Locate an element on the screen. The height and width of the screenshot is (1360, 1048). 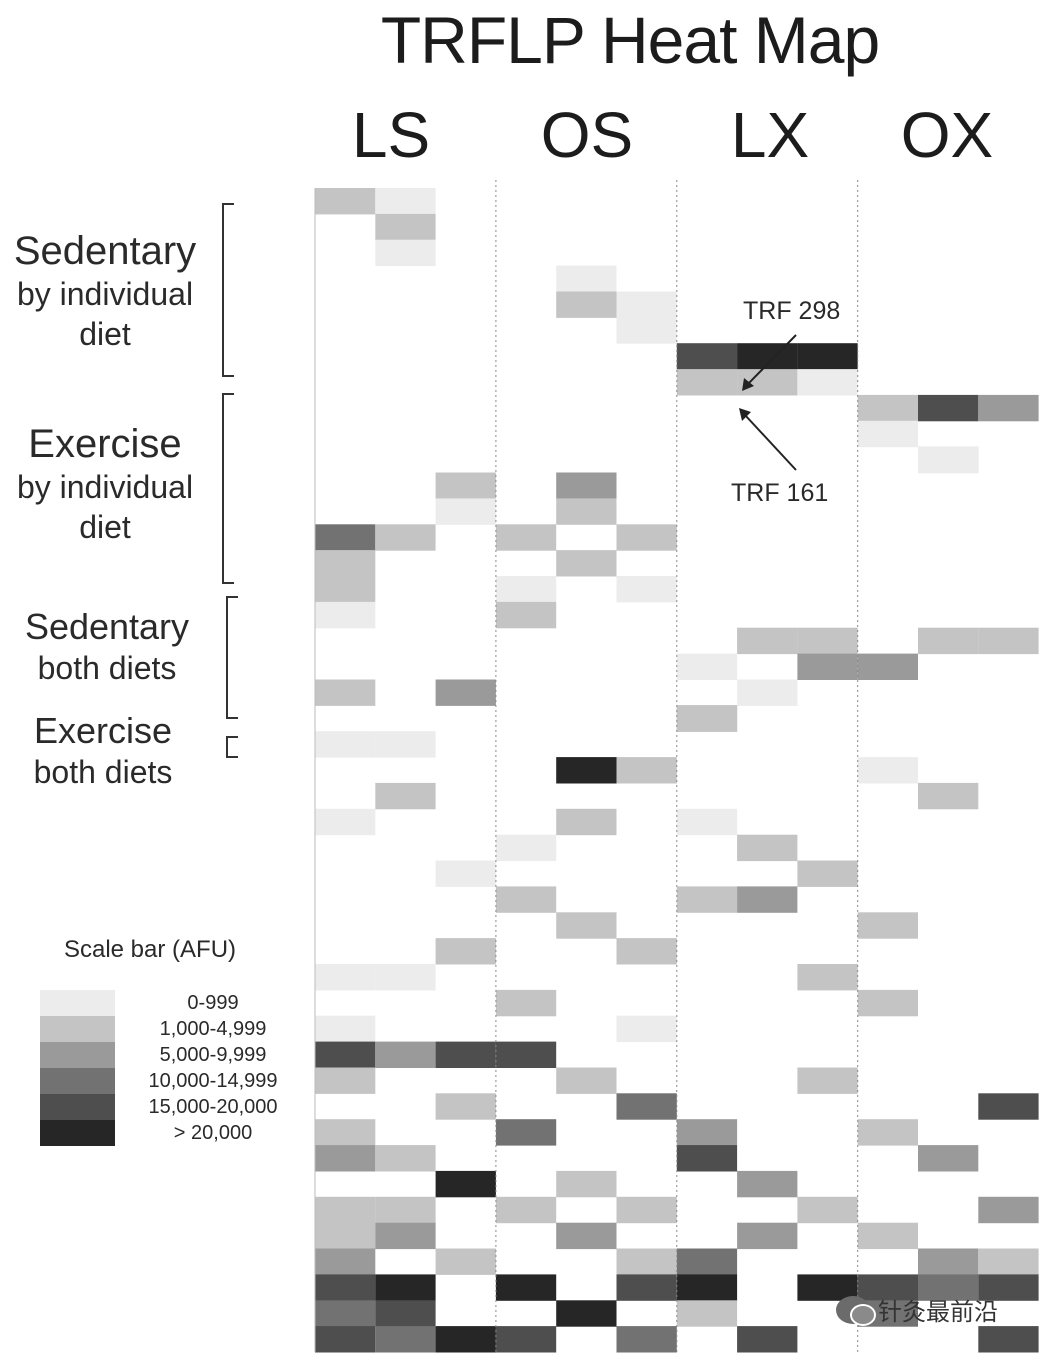
annotation-trf161: TRF 161 is located at coordinates (779, 457).